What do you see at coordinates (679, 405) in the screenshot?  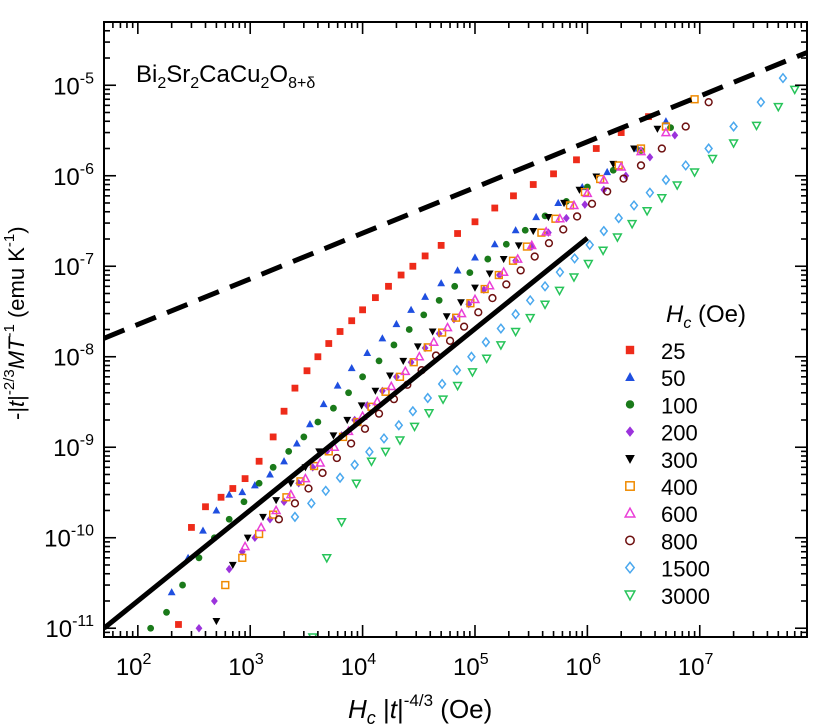 I see `legend-label-100: 100` at bounding box center [679, 405].